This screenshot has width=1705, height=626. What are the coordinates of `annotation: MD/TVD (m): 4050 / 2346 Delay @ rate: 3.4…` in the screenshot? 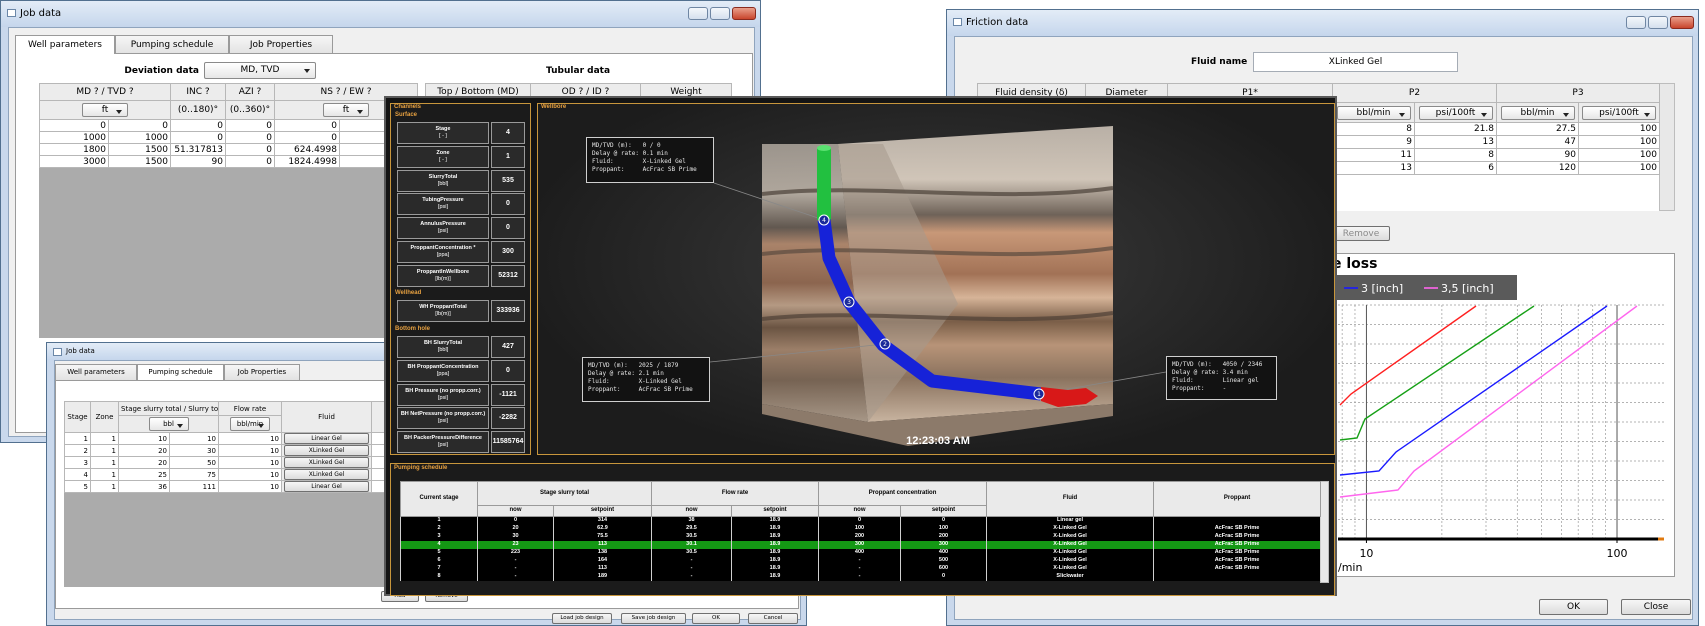 It's located at (1221, 378).